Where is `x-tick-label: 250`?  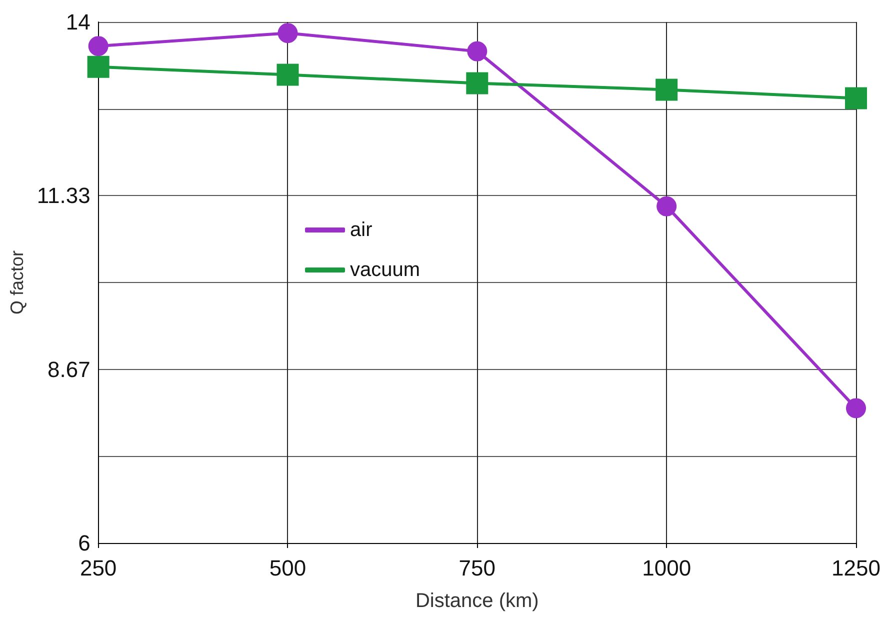 x-tick-label: 250 is located at coordinates (98, 568).